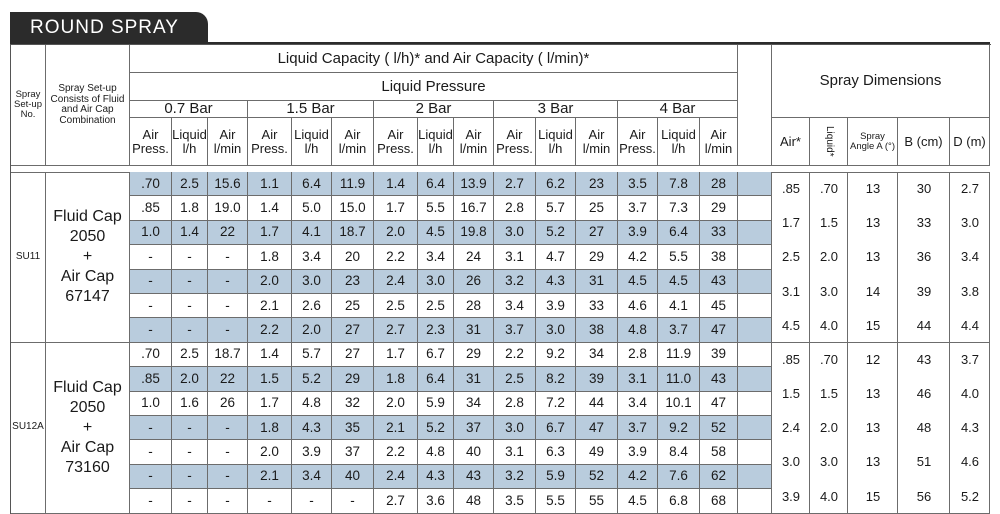  Describe the element at coordinates (791, 428) in the screenshot. I see `dimension-value: 2.4` at that location.